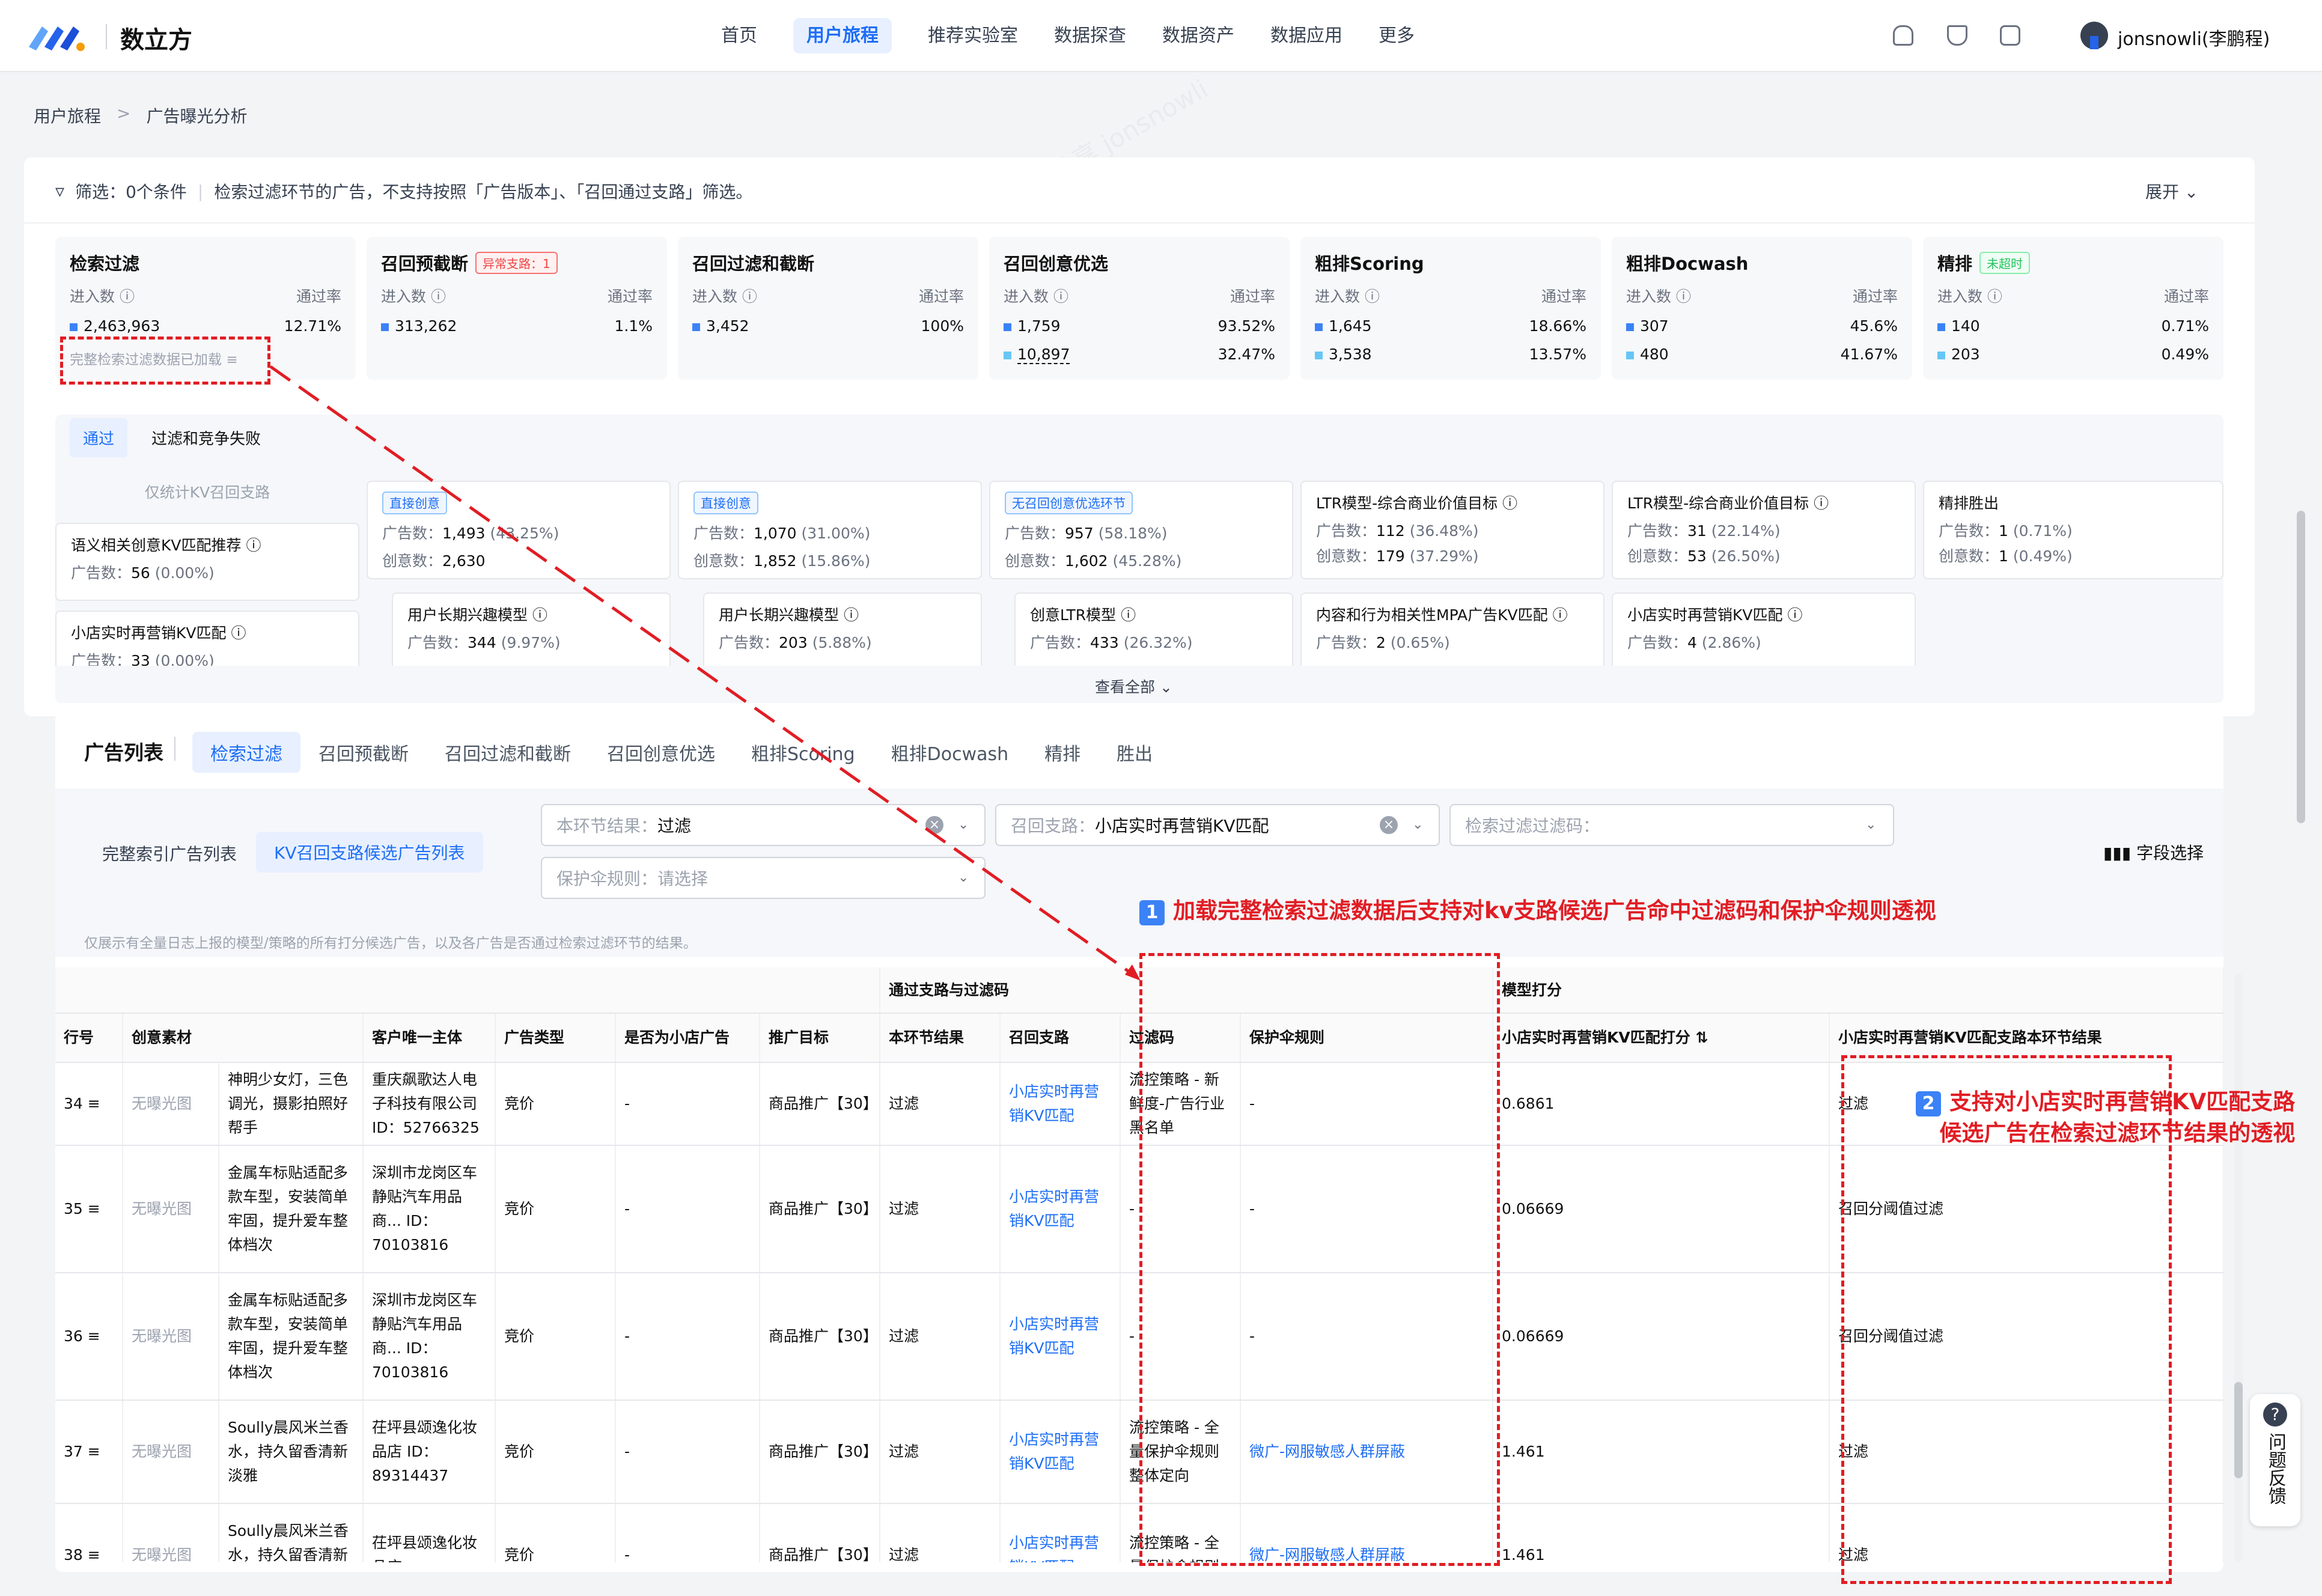 This screenshot has width=2322, height=1596. Describe the element at coordinates (1941, 327) in the screenshot. I see `legend-square-icon` at that location.